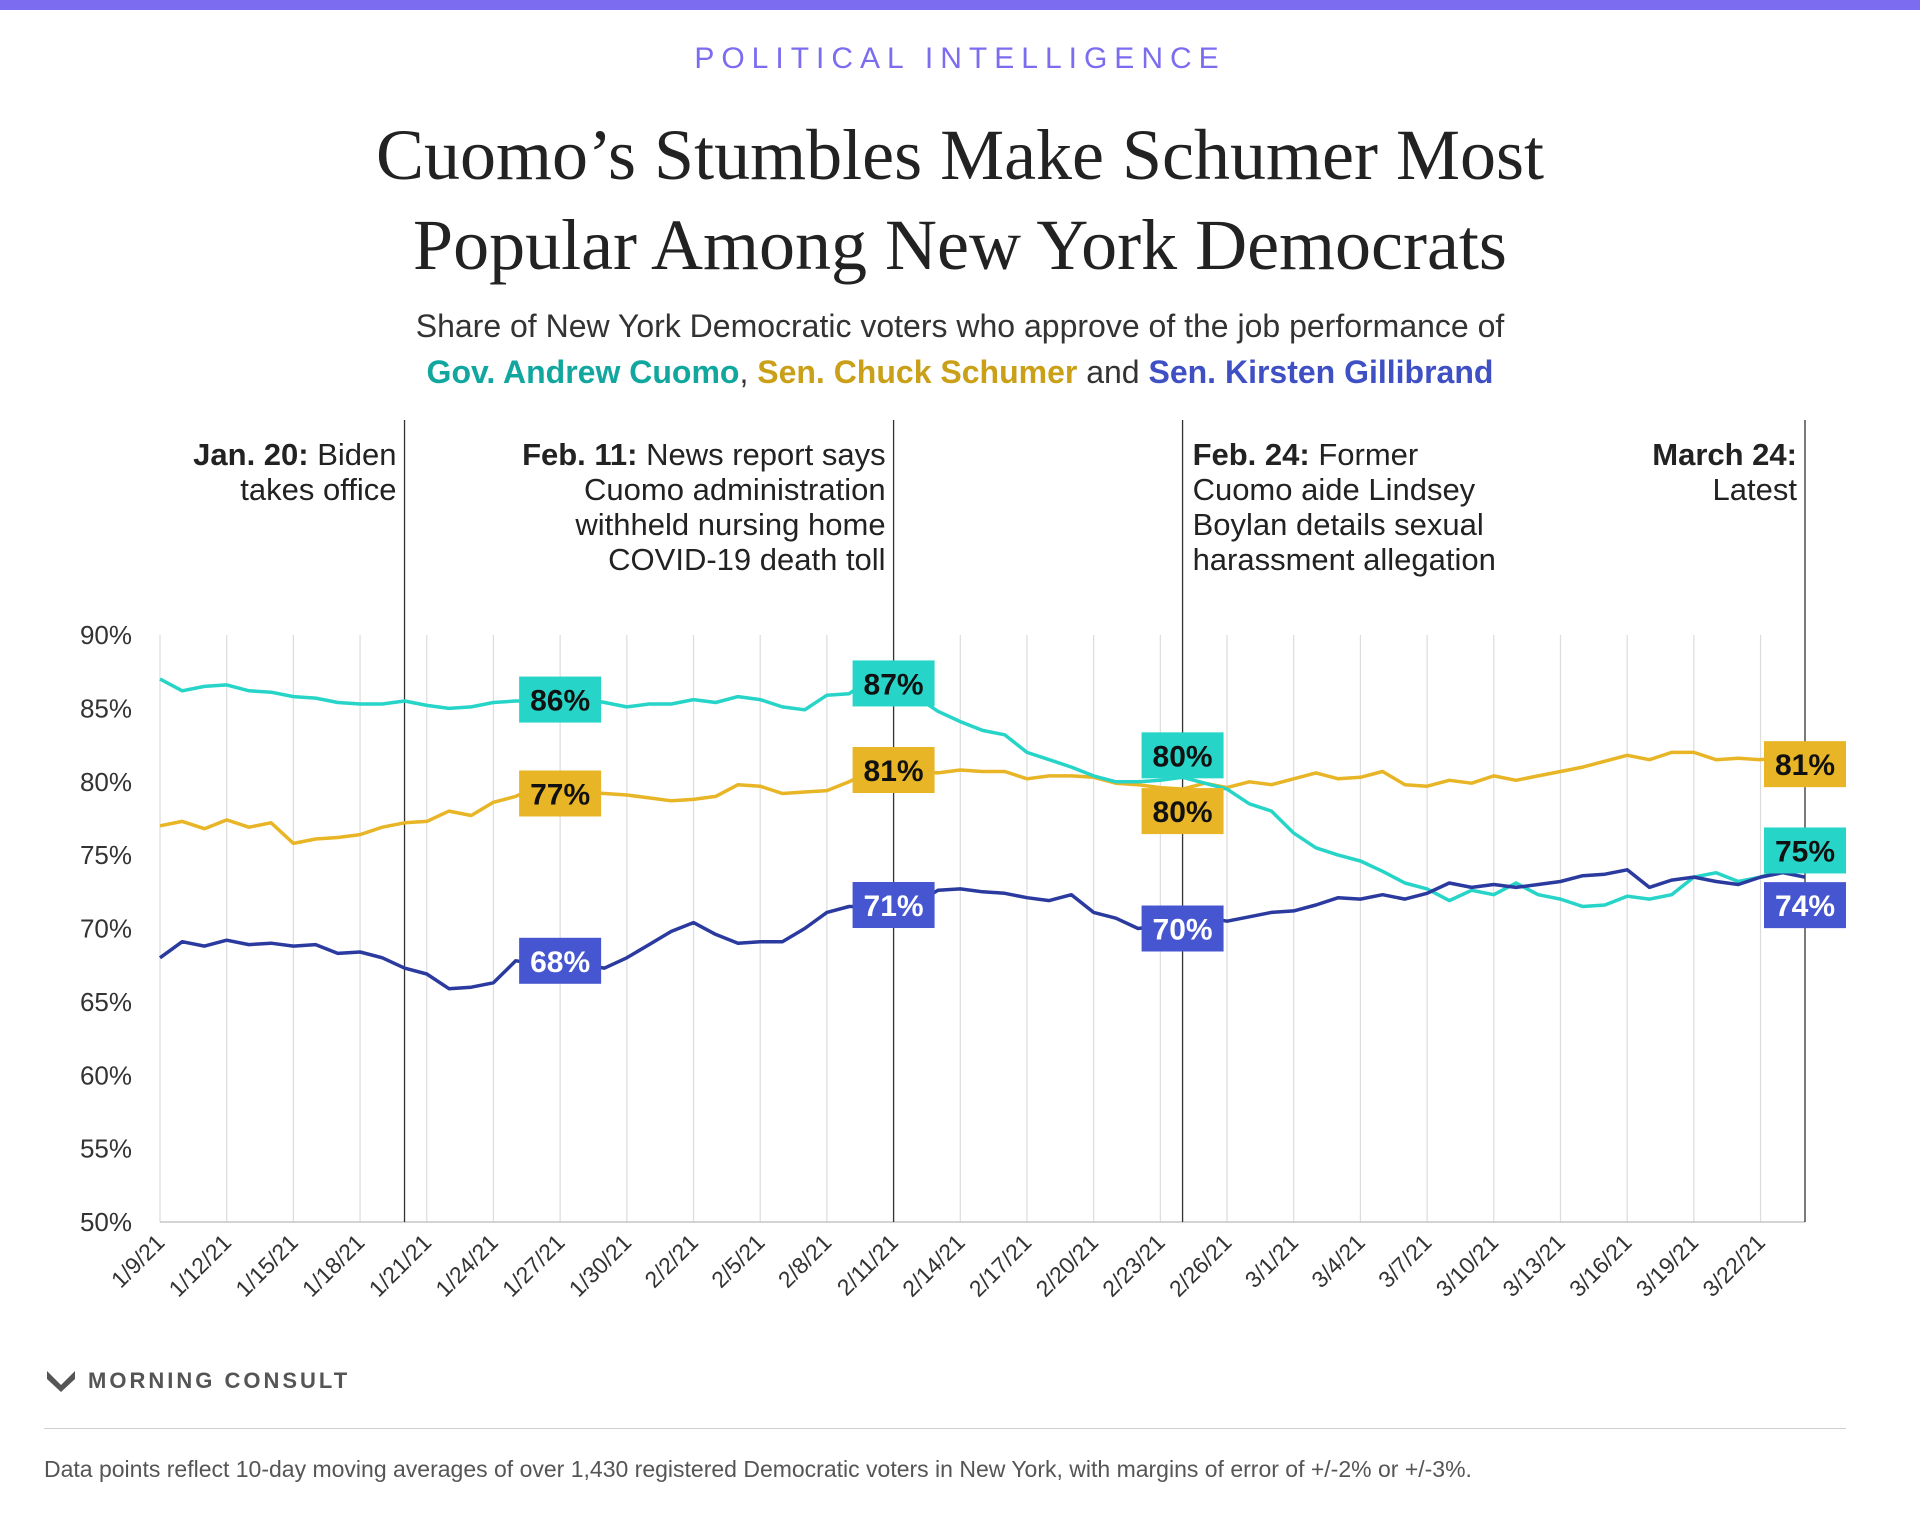 Image resolution: width=1920 pixels, height=1536 pixels. What do you see at coordinates (106, 635) in the screenshot?
I see `y-tick-label: 90%` at bounding box center [106, 635].